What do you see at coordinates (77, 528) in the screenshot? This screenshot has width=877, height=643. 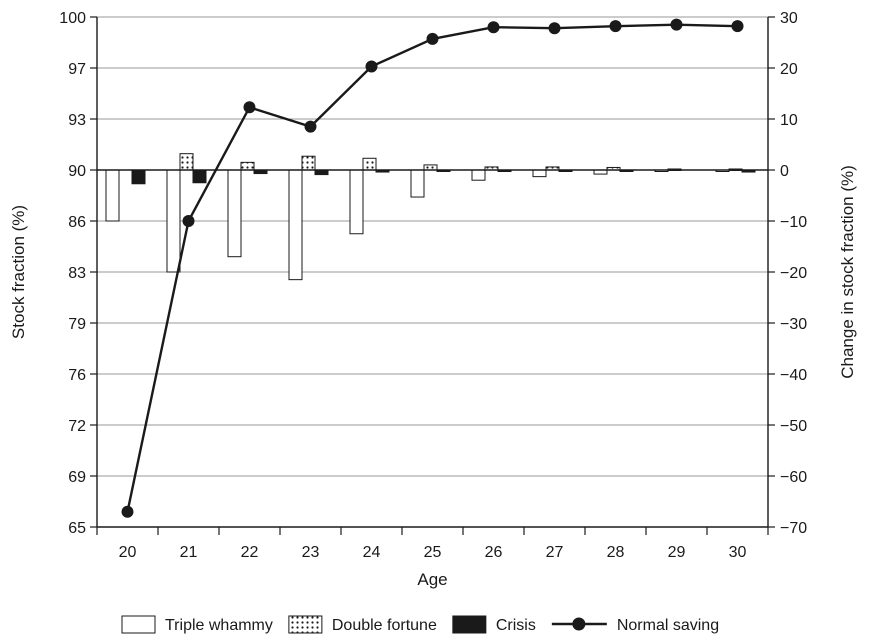 I see `y-left-tick-label: 65` at bounding box center [77, 528].